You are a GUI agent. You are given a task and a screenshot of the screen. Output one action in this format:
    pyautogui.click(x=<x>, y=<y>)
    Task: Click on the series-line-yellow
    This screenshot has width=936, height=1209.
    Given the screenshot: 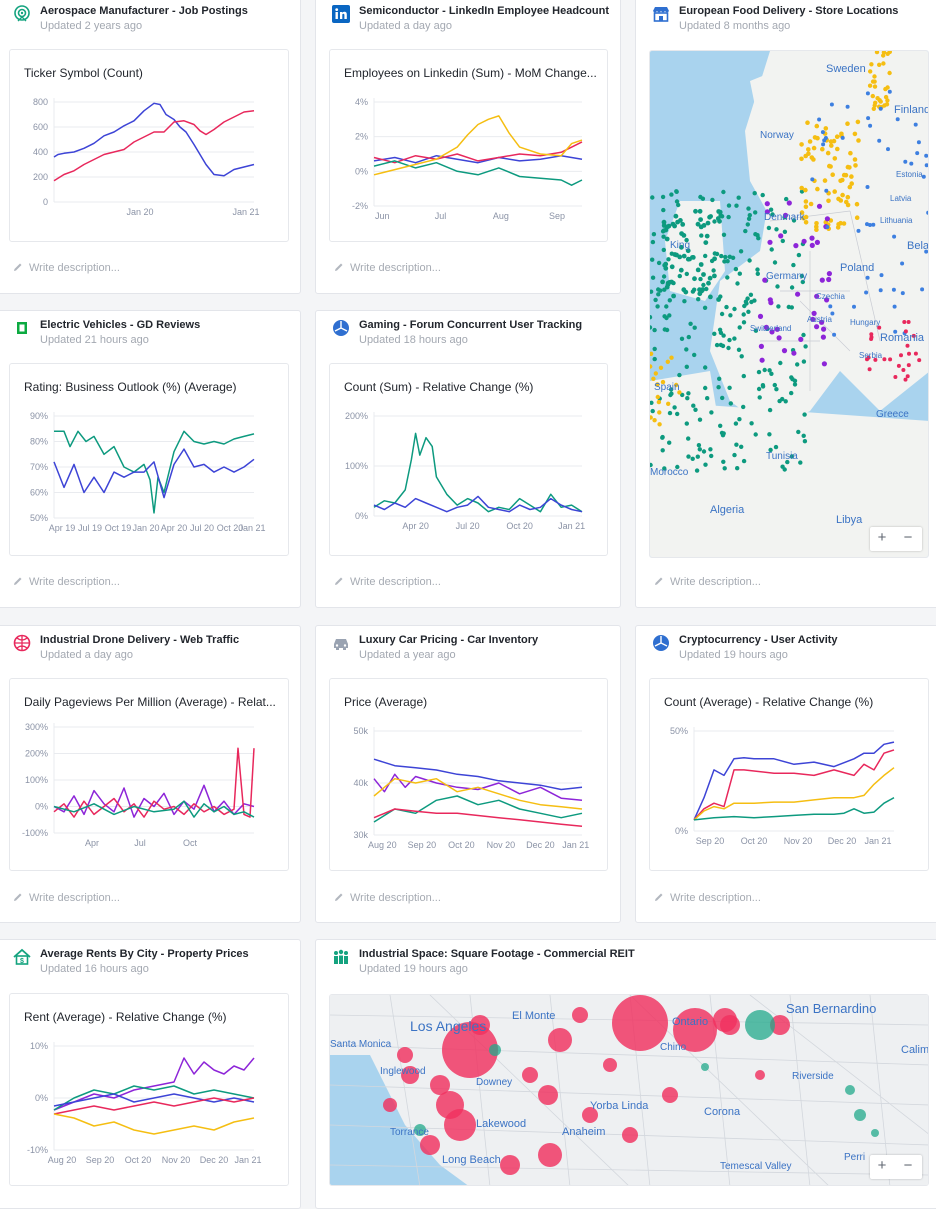 What is the action you would take?
    pyautogui.click(x=478, y=793)
    